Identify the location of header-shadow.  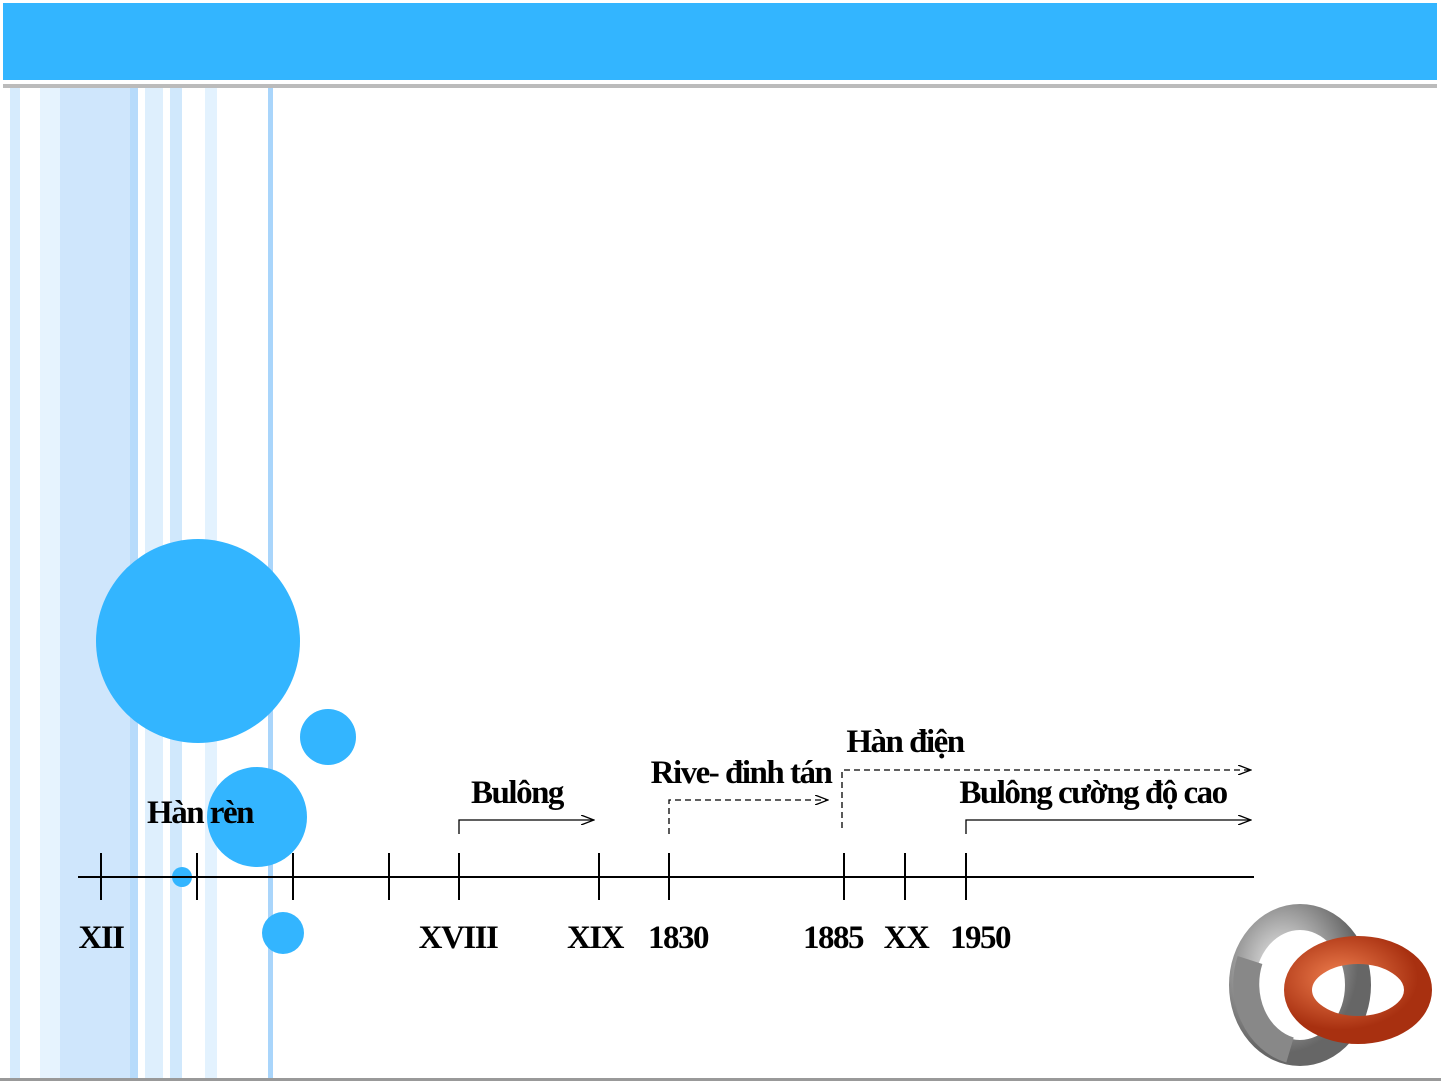
(720, 86).